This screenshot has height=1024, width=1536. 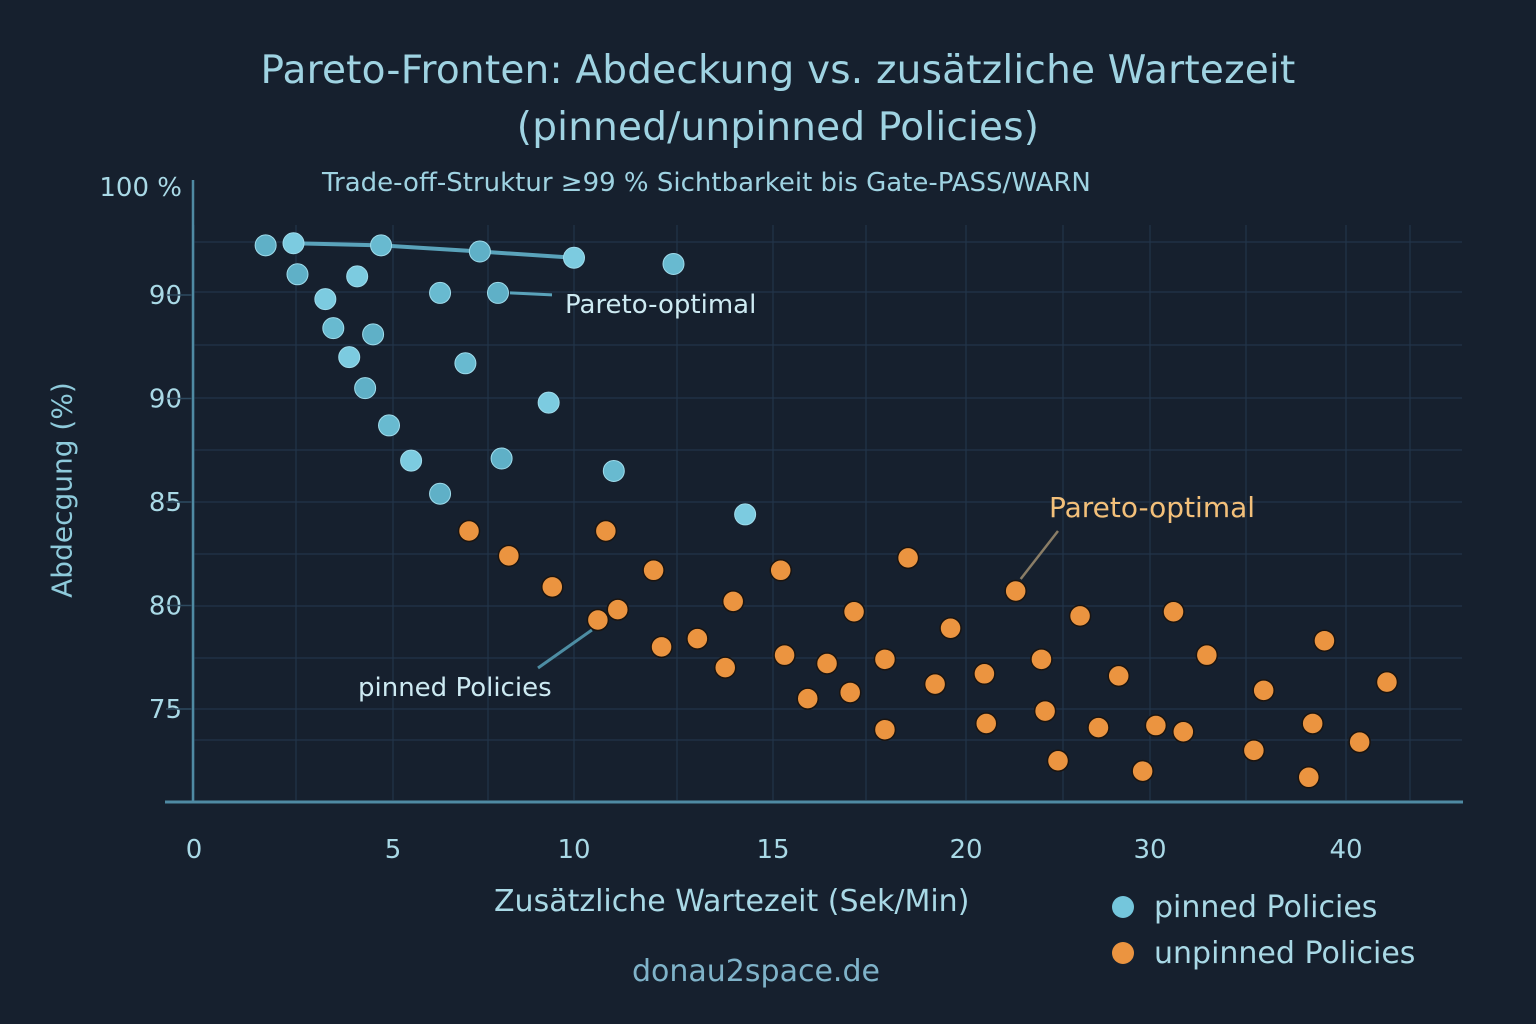 What do you see at coordinates (1123, 907) in the screenshot?
I see `legend-marker-pinned-icon` at bounding box center [1123, 907].